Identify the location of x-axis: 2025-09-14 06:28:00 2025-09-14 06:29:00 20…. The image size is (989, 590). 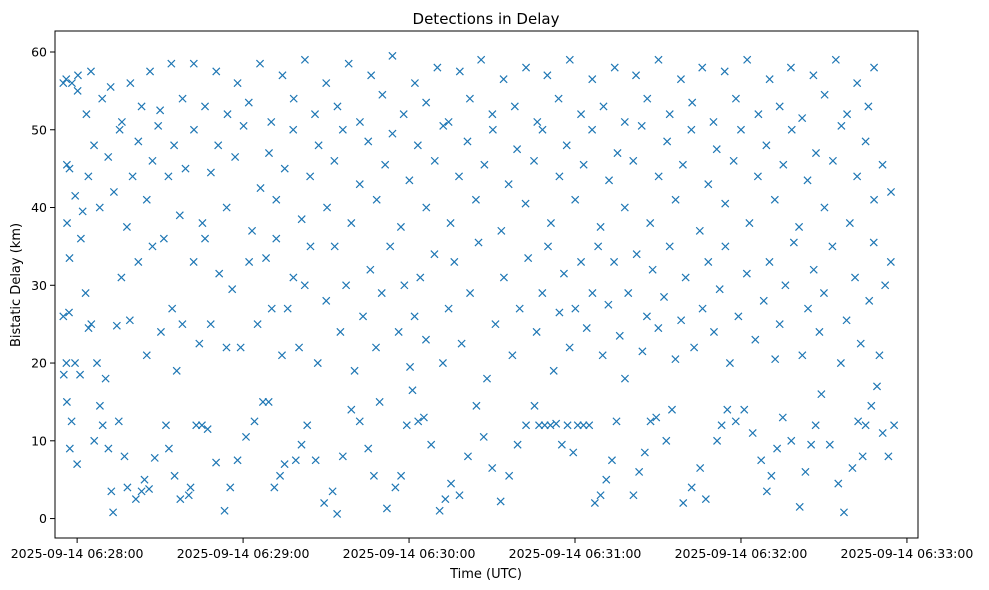
(492, 549).